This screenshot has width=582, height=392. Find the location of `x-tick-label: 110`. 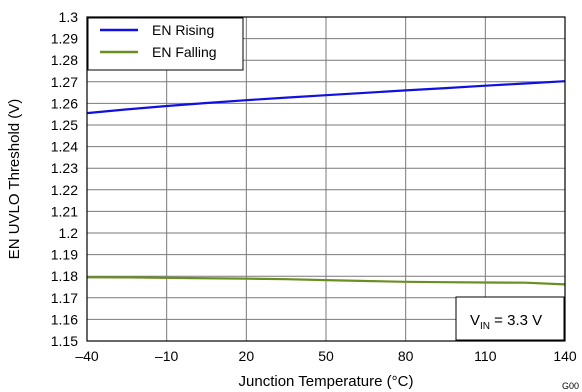

x-tick-label: 110 is located at coordinates (485, 356).